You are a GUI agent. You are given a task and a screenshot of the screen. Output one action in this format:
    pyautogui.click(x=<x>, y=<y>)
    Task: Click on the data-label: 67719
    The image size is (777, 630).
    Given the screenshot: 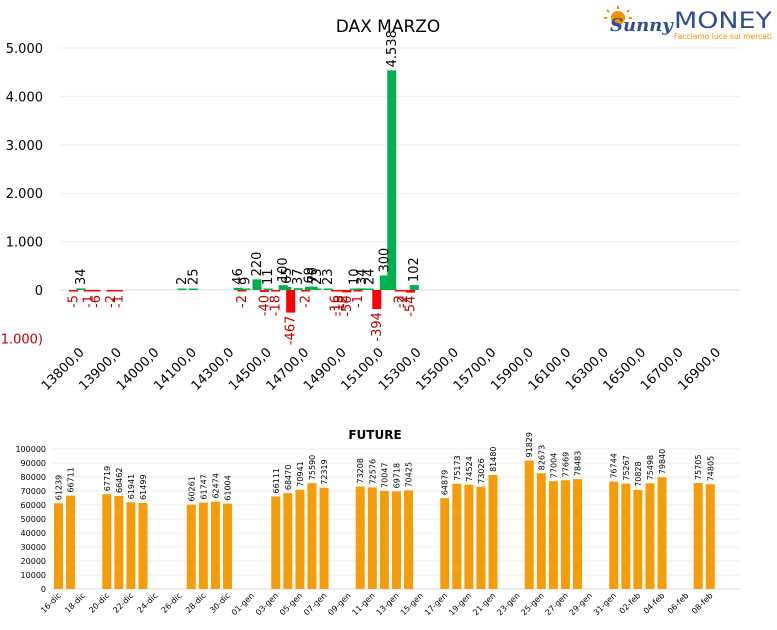 What is the action you would take?
    pyautogui.click(x=107, y=478)
    